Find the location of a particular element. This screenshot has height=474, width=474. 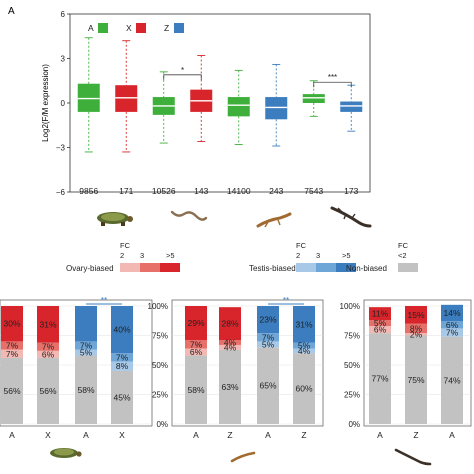

testis-biased-fc-title: FC is located at coordinates (301, 245).